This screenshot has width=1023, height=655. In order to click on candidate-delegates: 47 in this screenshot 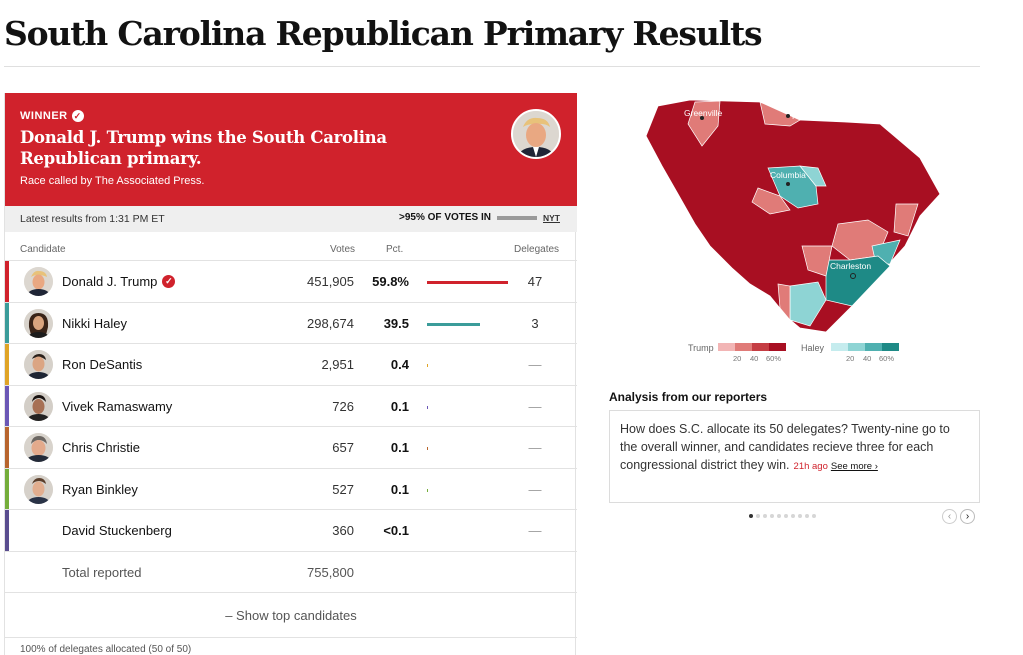, I will do `click(535, 281)`.